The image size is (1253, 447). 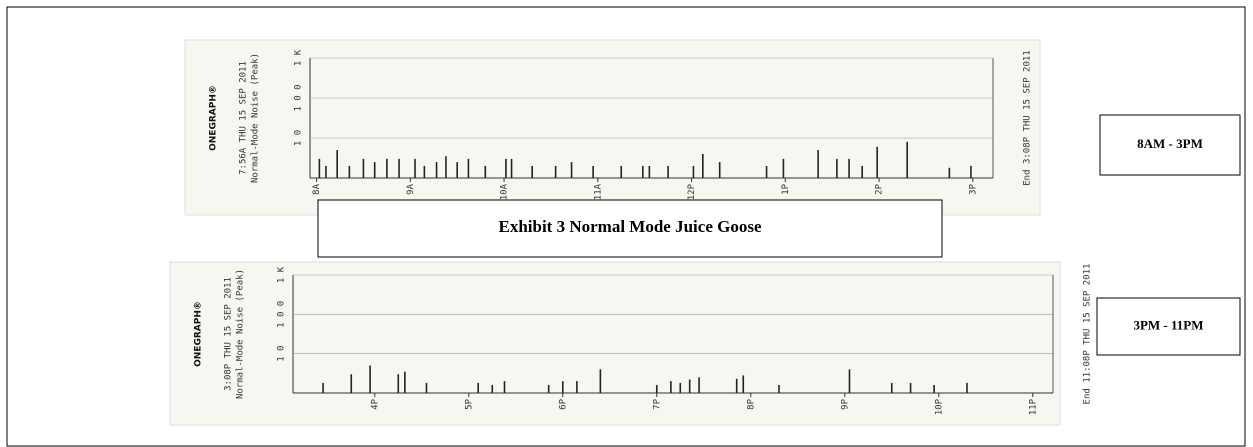 I want to click on x-tick-label: 12P, so click(x=692, y=191).